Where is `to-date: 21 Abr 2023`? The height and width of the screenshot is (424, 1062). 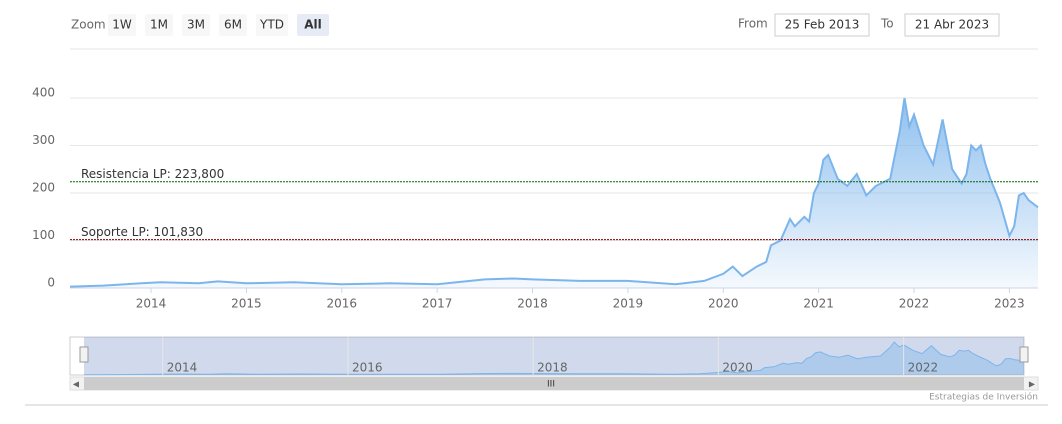 to-date: 21 Abr 2023 is located at coordinates (952, 25).